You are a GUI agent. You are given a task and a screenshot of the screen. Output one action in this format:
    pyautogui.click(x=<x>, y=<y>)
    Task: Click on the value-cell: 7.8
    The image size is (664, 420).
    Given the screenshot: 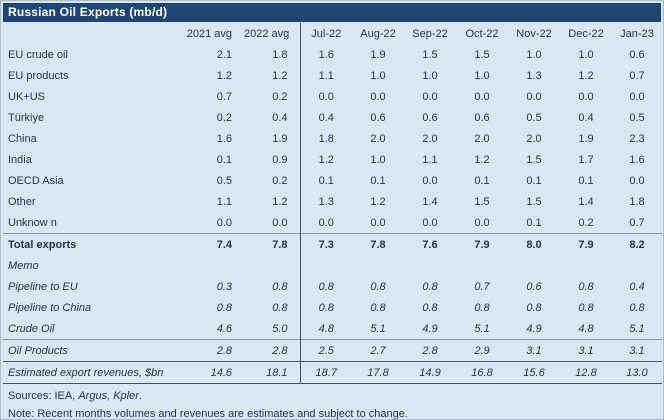 What is the action you would take?
    pyautogui.click(x=378, y=244)
    